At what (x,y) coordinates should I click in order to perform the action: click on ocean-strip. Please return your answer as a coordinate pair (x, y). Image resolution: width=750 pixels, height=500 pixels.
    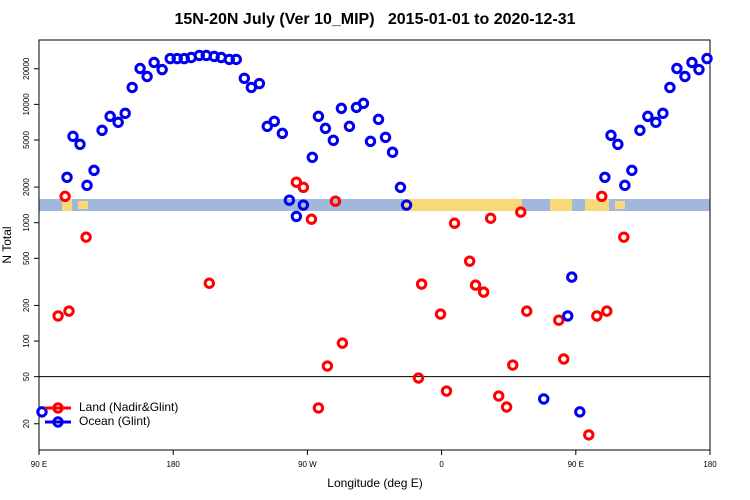
    Looking at the image, I should click on (374, 205).